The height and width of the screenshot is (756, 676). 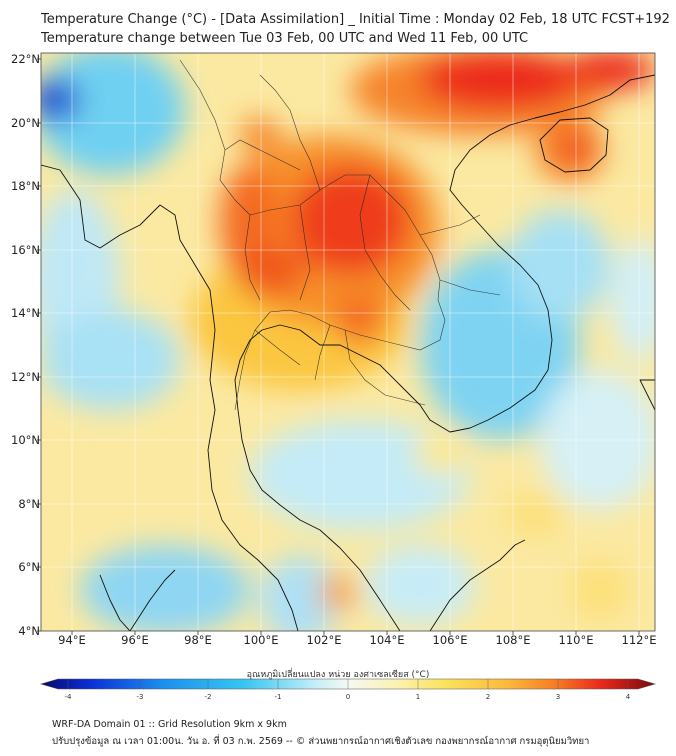 I want to click on lat-label: 18°N, so click(x=25, y=186).